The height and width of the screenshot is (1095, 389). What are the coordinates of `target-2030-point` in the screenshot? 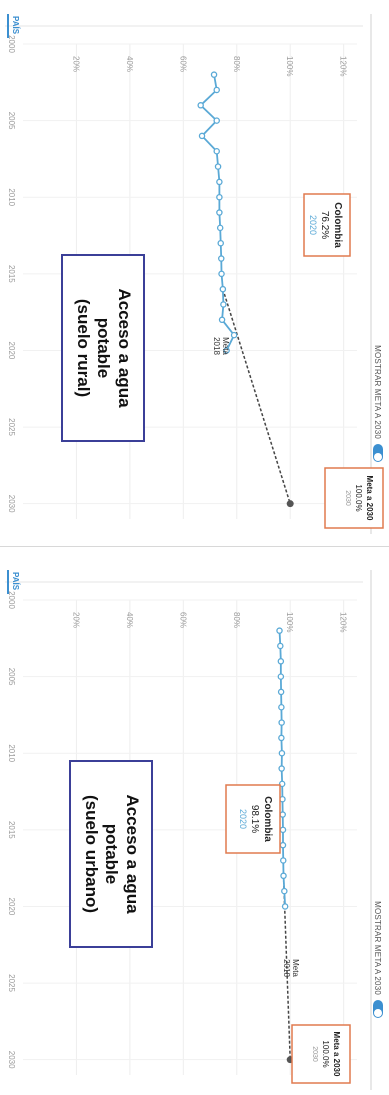 It's located at (290, 504).